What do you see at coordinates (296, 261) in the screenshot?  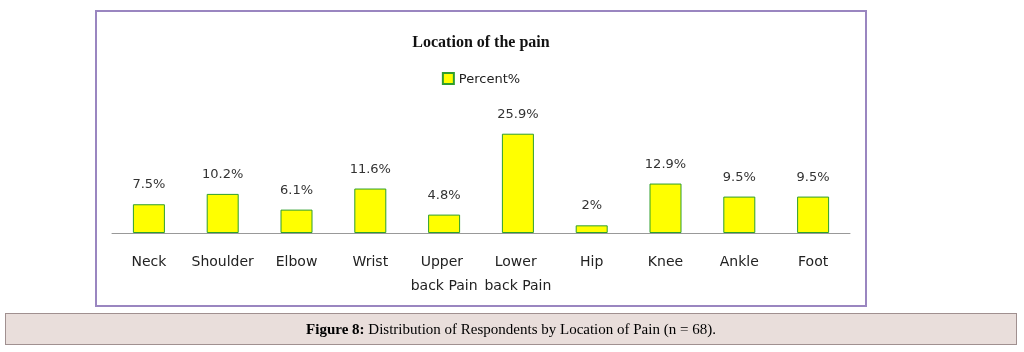 I see `x-tick-label: Elbow` at bounding box center [296, 261].